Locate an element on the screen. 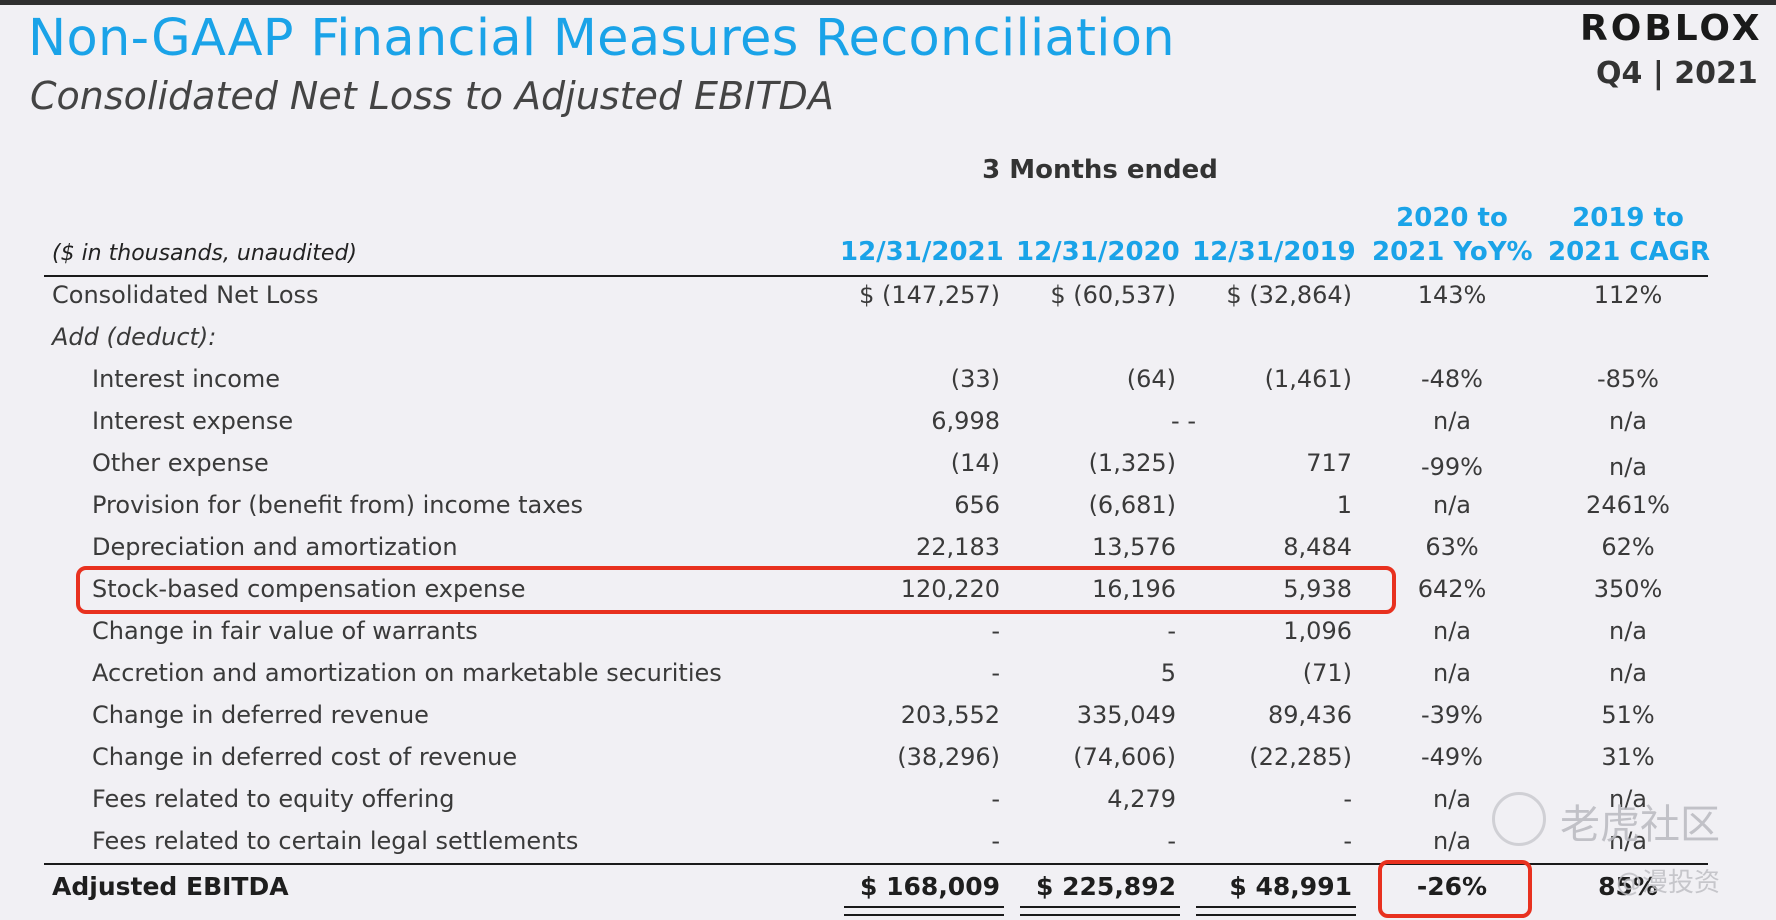 The image size is (1776, 920). value-cagr: 112% is located at coordinates (1628, 295).